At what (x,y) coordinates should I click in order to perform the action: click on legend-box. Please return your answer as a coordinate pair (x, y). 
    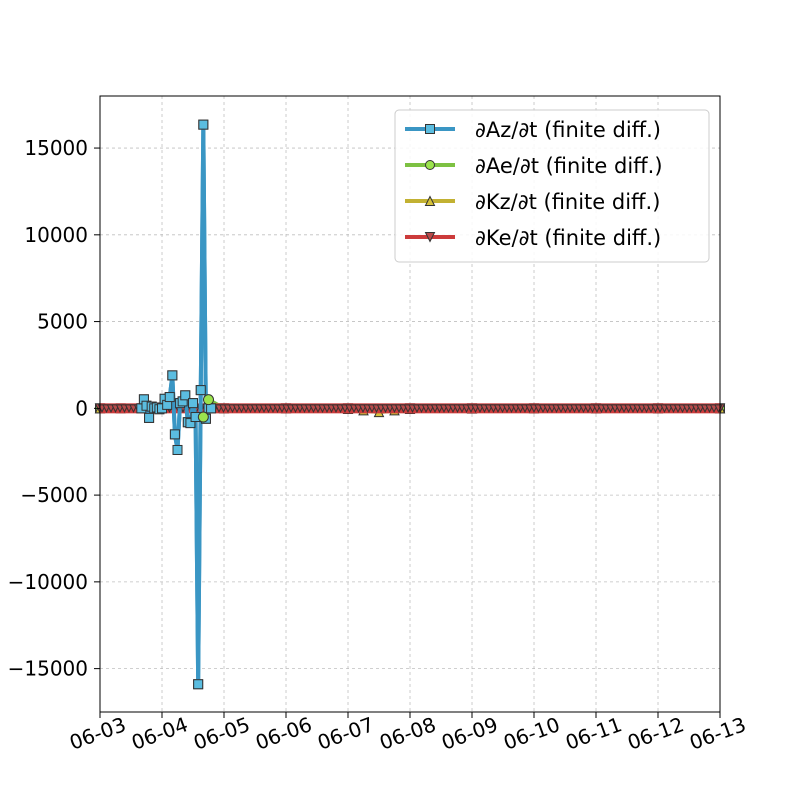
    Looking at the image, I should click on (552, 186).